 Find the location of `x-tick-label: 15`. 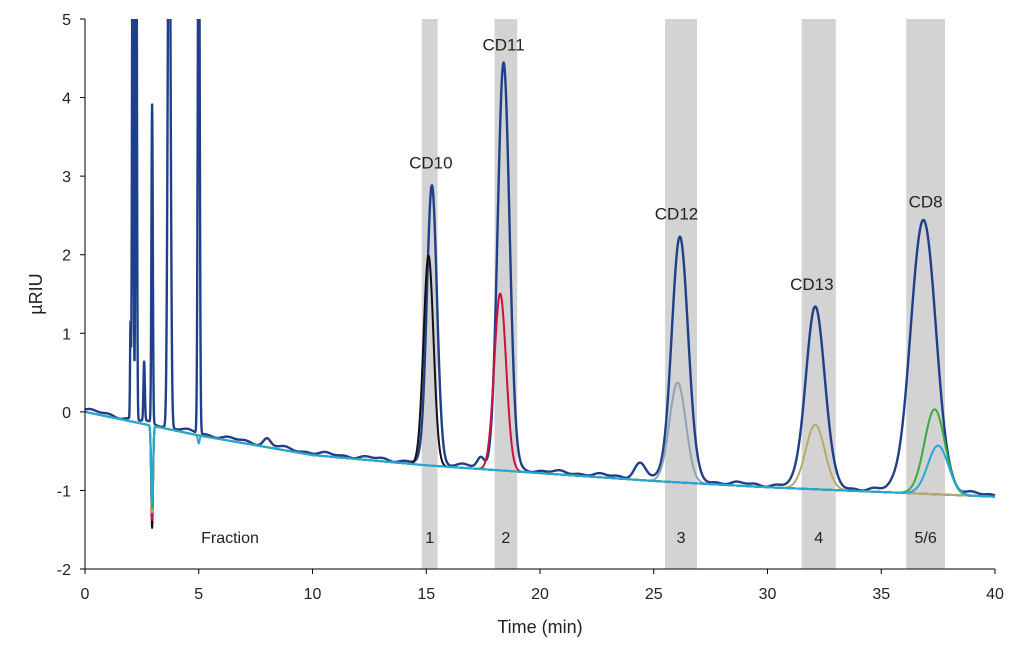

x-tick-label: 15 is located at coordinates (426, 594).